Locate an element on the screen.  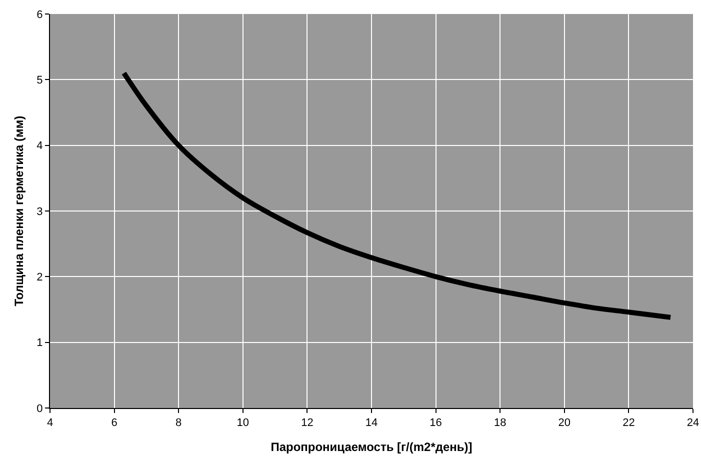
x-tick-label: 14 is located at coordinates (371, 423).